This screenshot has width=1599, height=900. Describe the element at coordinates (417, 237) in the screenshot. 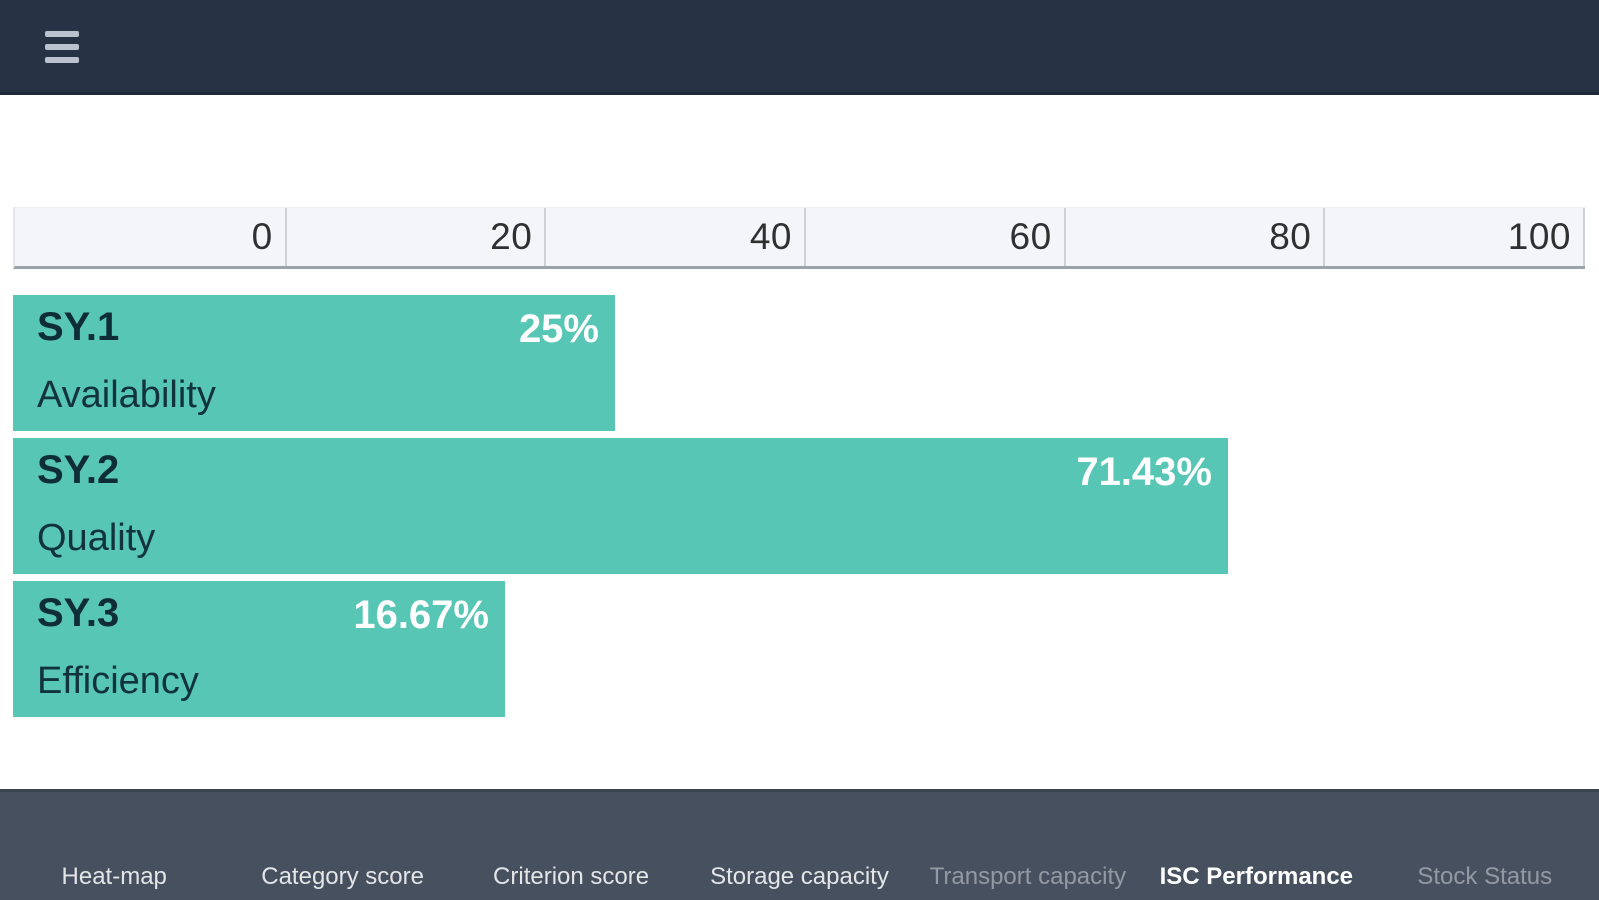

I see `axis-tick-20: 20` at that location.